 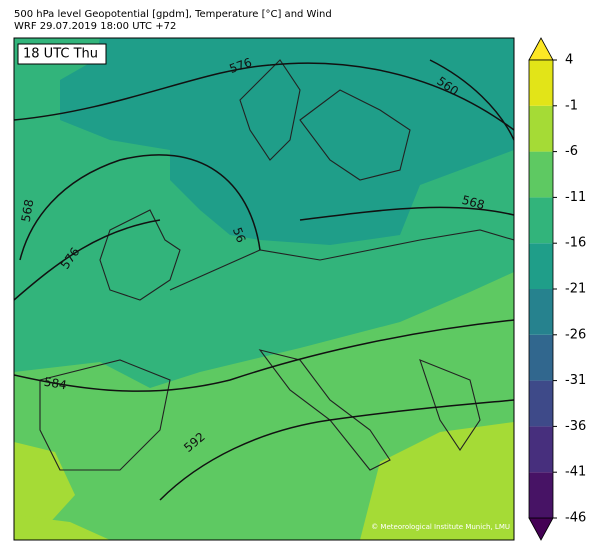 I want to click on subtitle: WRF 29.07.2019 18:00 UTC +72, so click(x=95, y=26).